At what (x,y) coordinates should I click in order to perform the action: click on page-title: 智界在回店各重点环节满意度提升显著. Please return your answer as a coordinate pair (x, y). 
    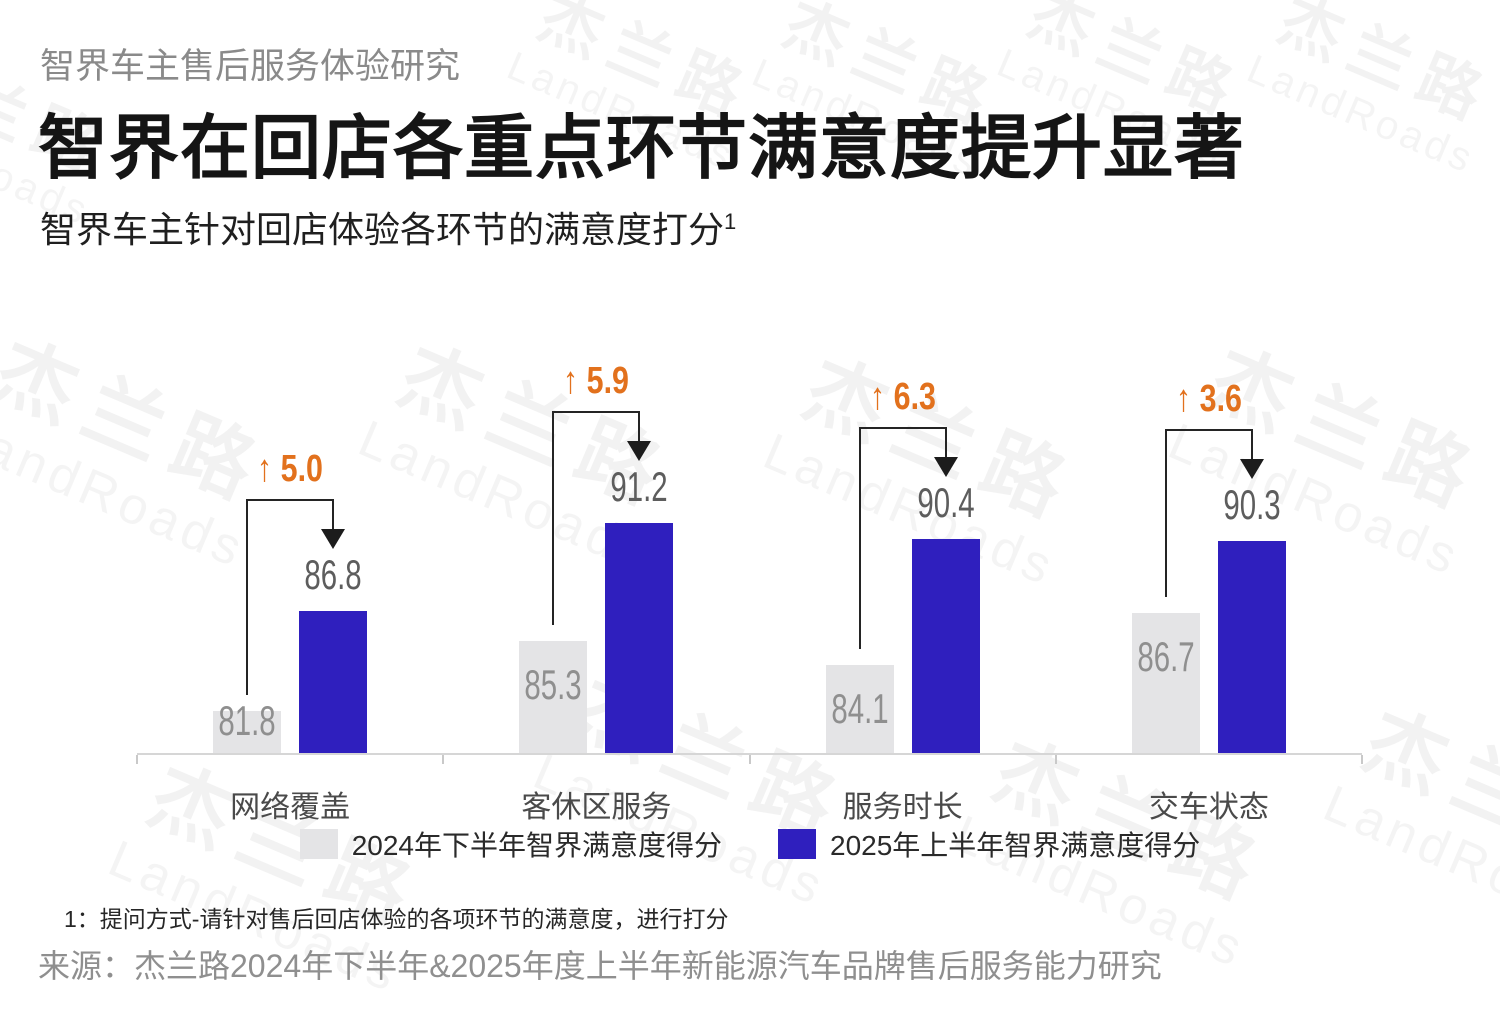
    Looking at the image, I should click on (641, 148).